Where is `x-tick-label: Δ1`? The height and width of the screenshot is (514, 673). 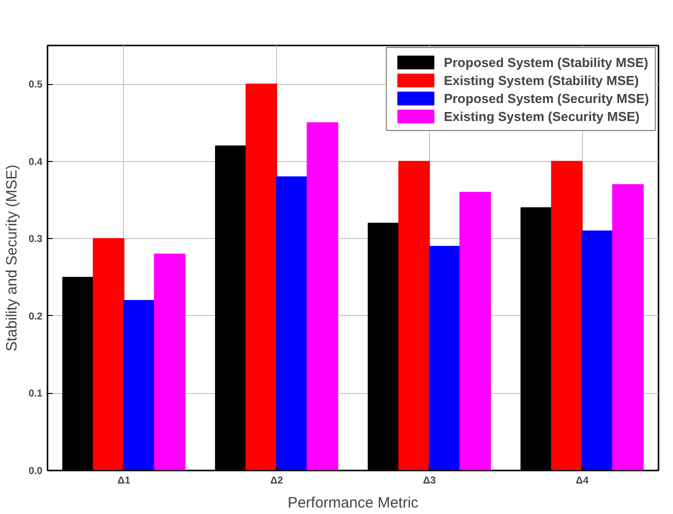 x-tick-label: Δ1 is located at coordinates (124, 481).